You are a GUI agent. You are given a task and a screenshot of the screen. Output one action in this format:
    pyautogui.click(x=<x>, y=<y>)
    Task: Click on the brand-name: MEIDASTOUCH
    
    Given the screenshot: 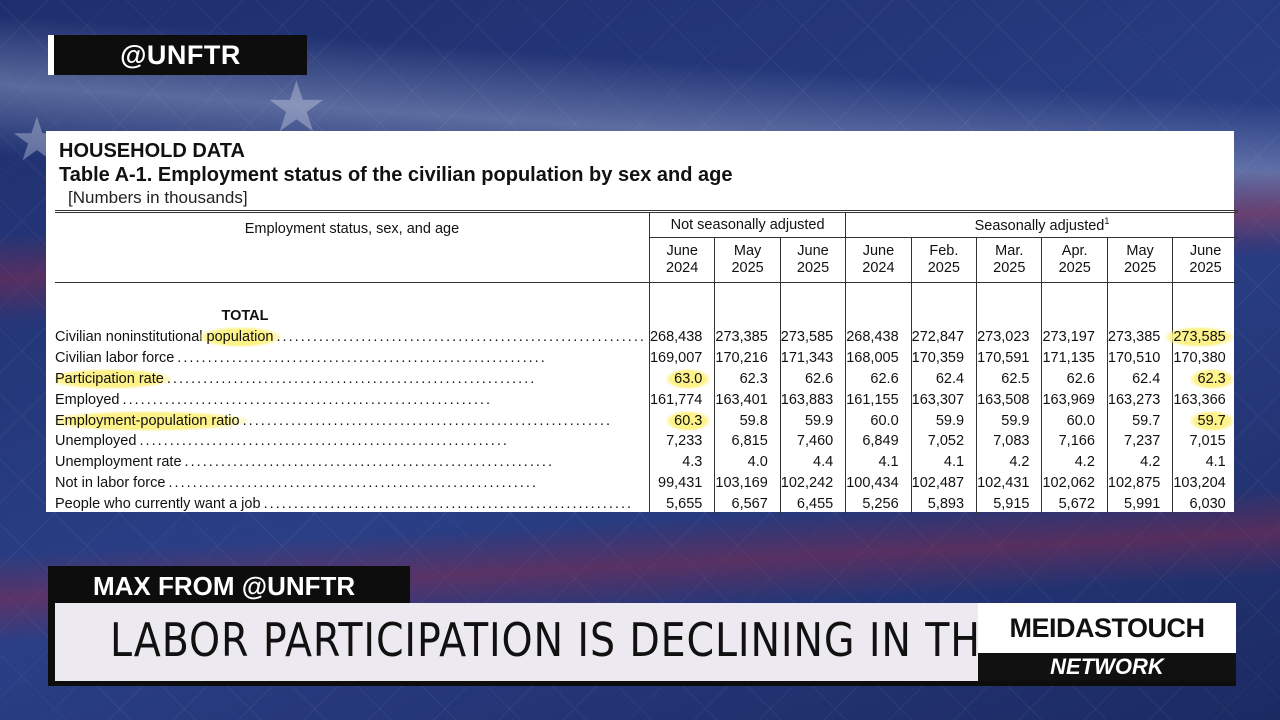 What is the action you would take?
    pyautogui.click(x=1107, y=627)
    